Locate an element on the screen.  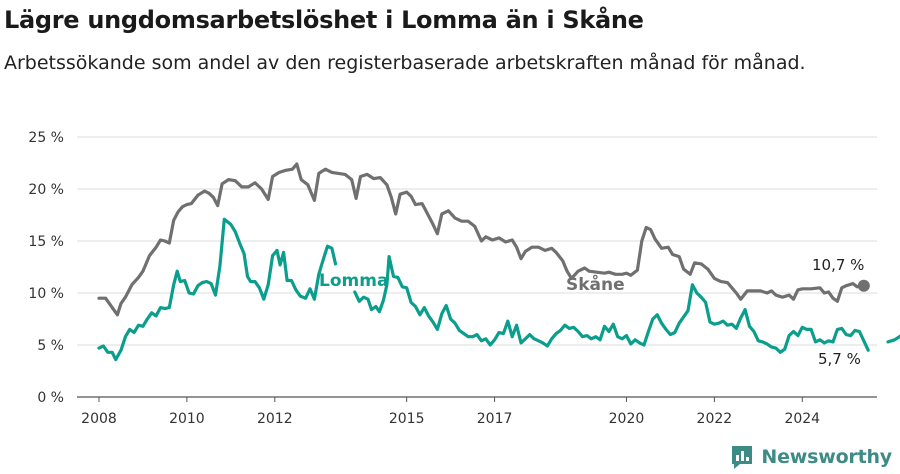
y-tick-label: 5 % is located at coordinates (50, 346).